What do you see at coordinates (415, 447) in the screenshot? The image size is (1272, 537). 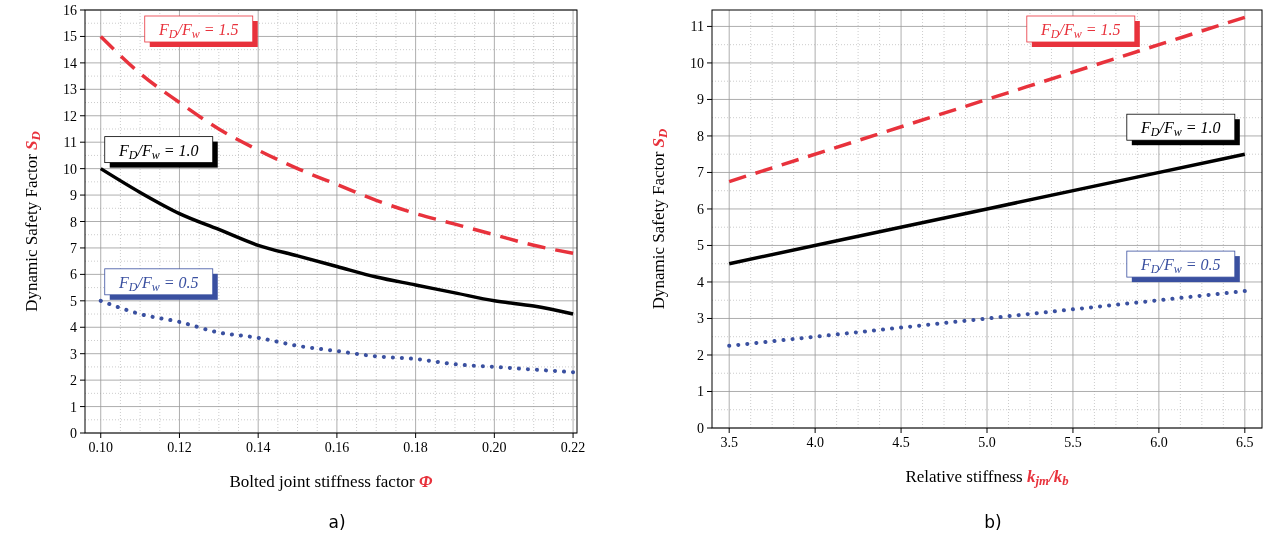 I see `x-tick-label: 0.18` at bounding box center [415, 447].